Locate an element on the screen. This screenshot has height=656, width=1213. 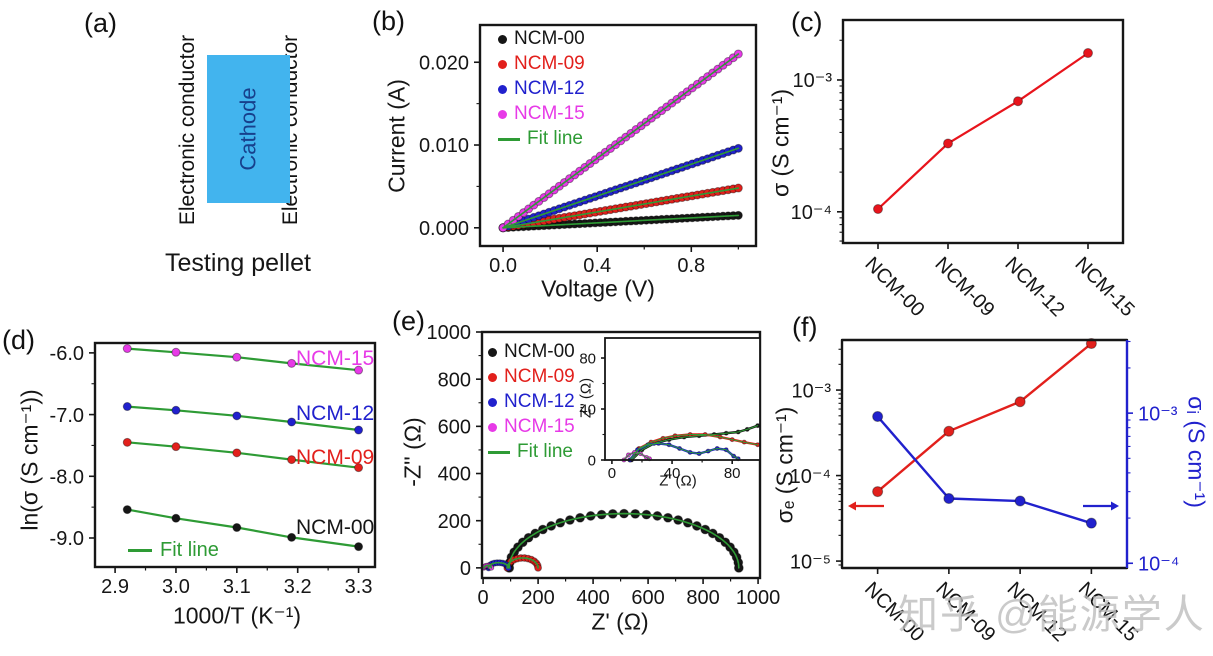
svg-text: 2.9 is located at coordinates (115, 587).